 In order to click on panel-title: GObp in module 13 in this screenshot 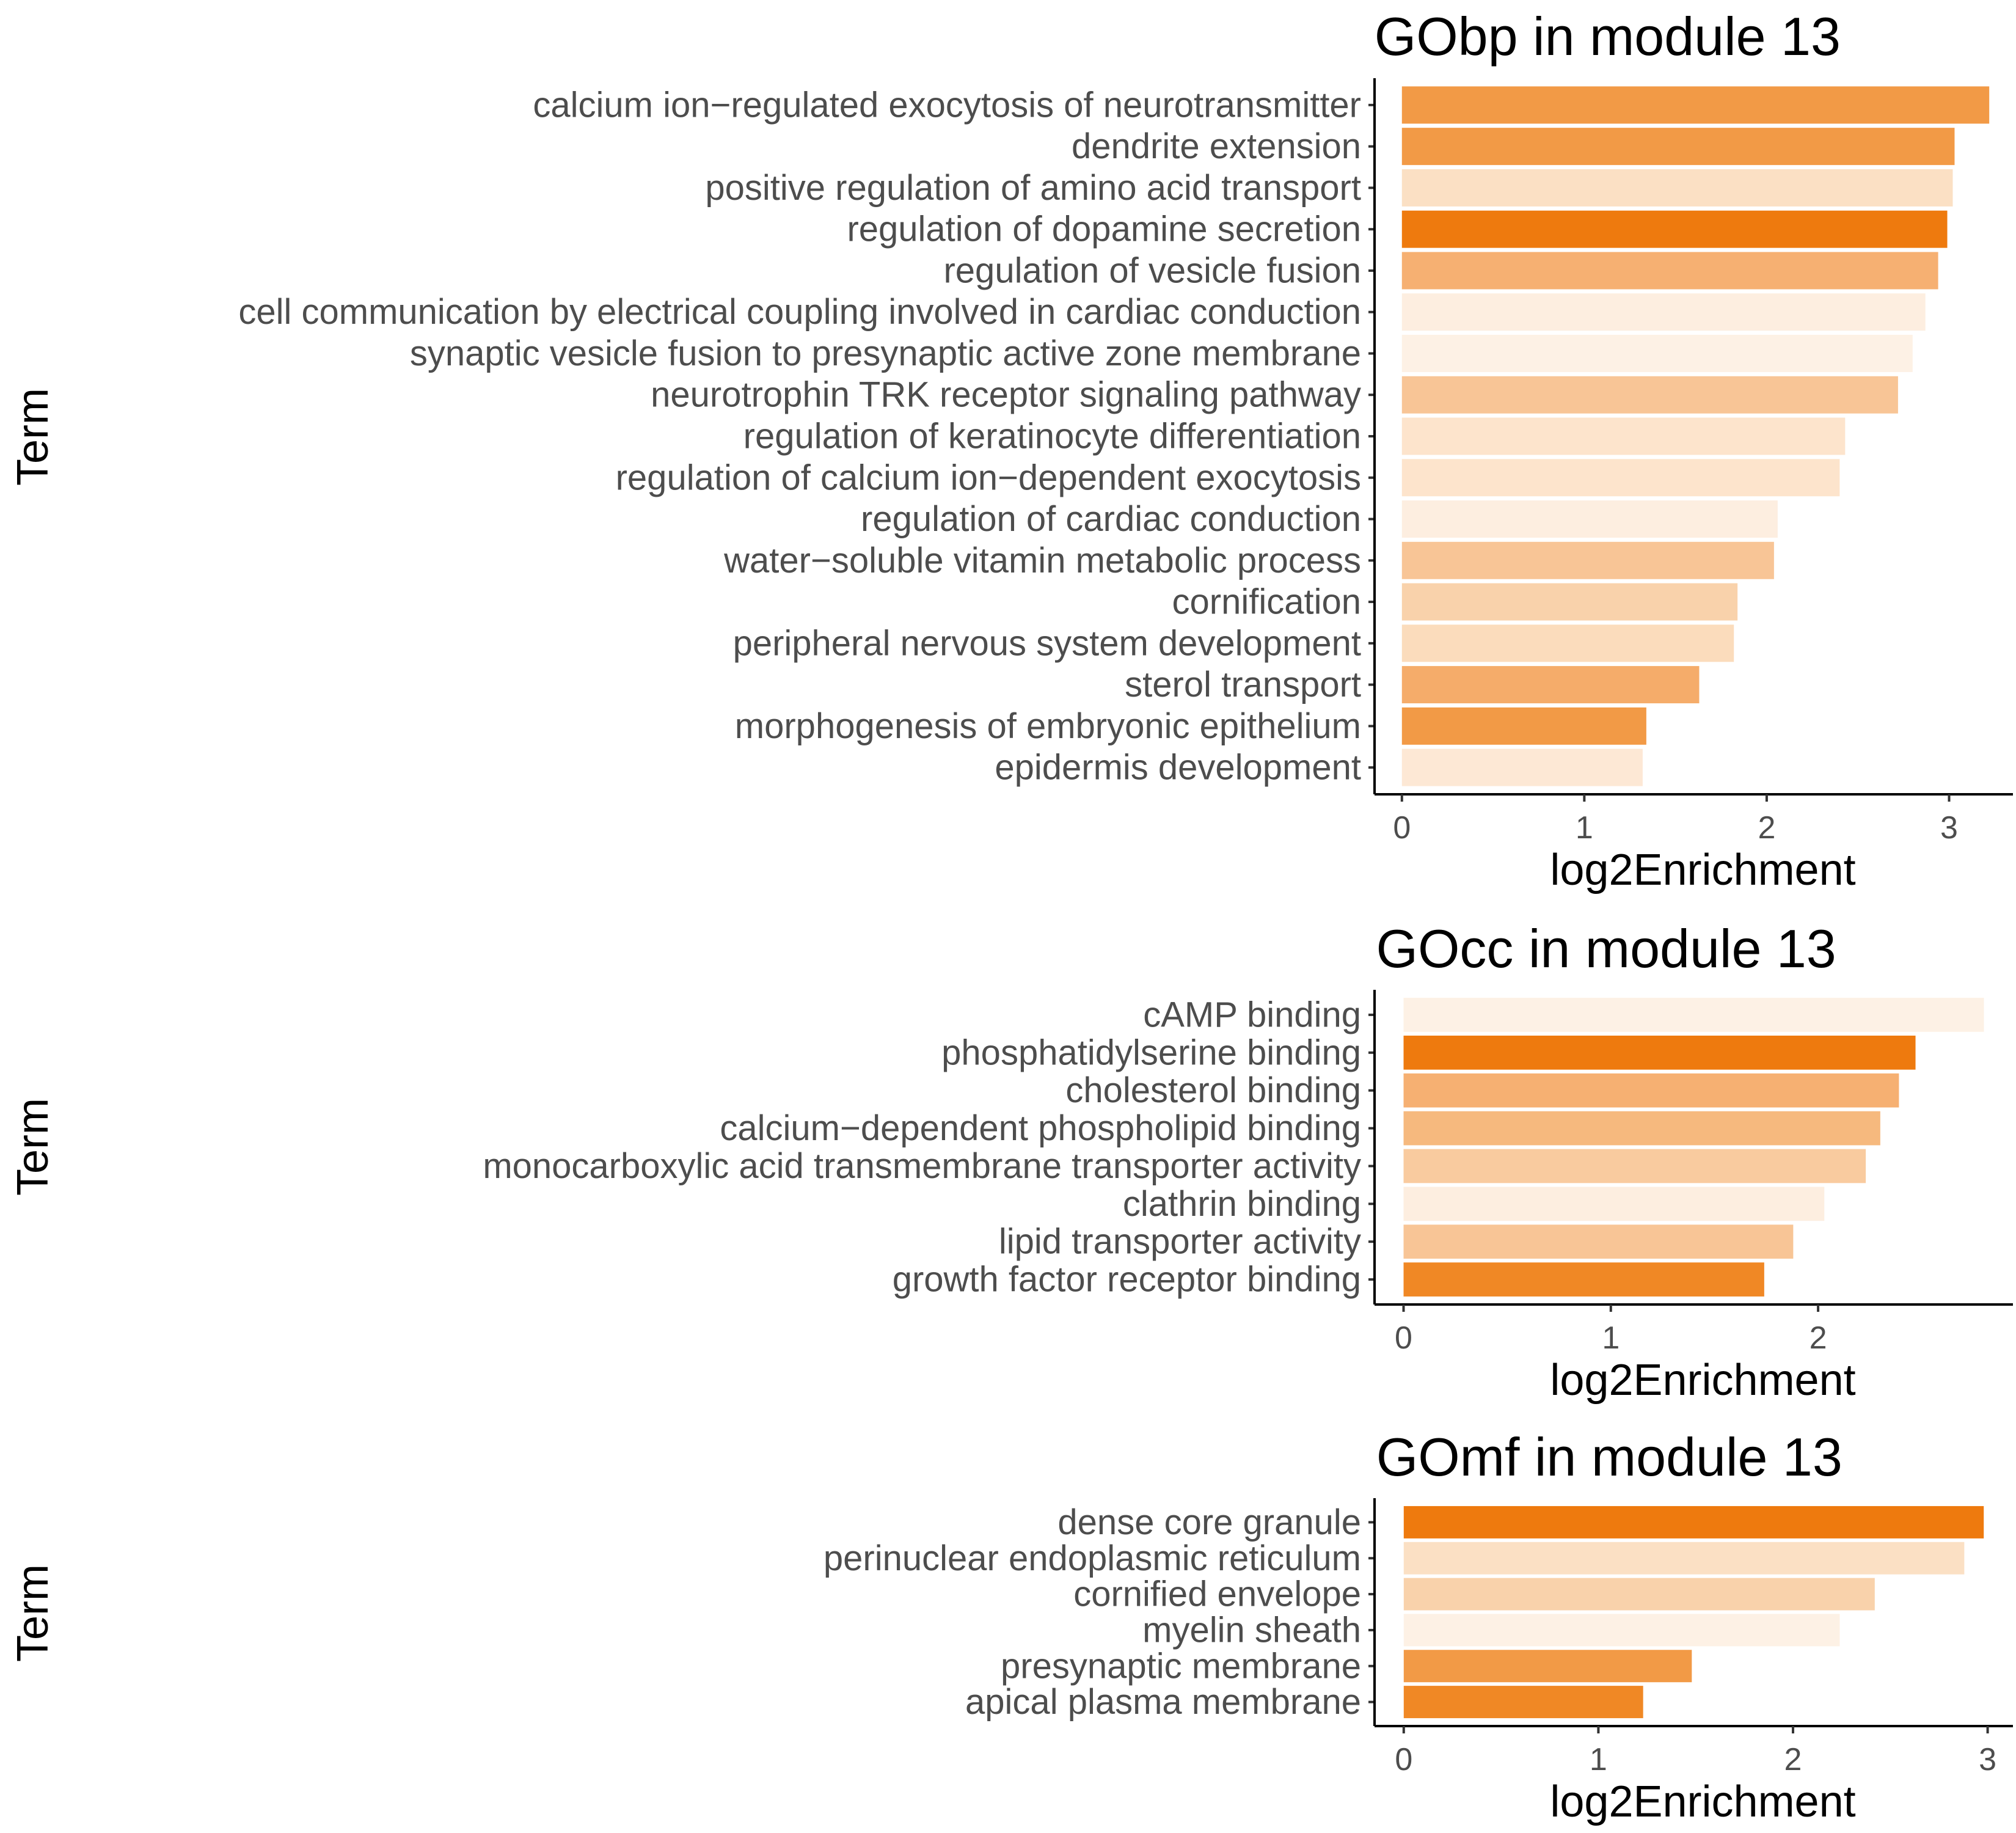, I will do `click(1608, 36)`.